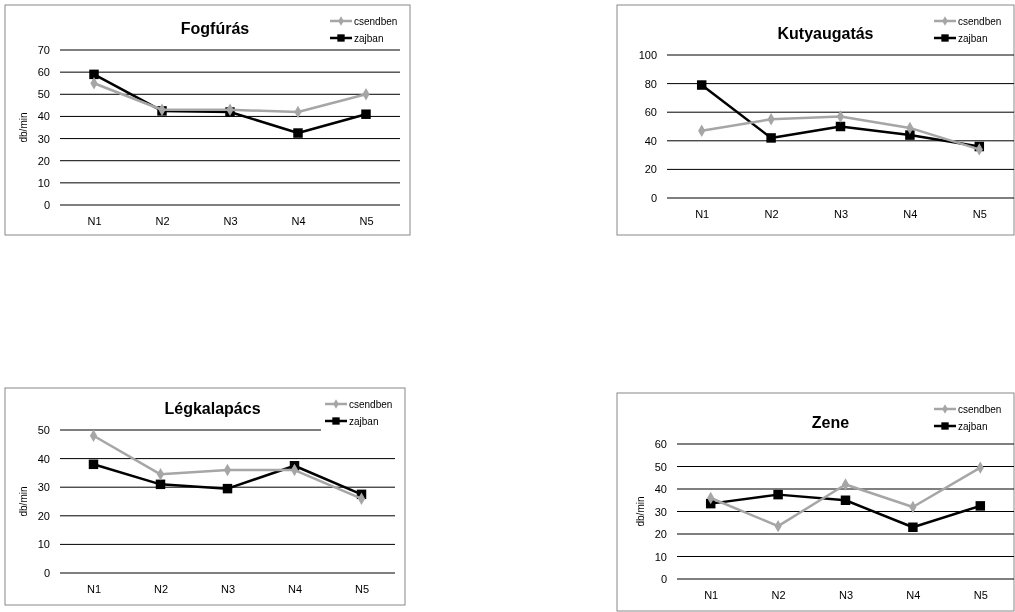  What do you see at coordinates (212, 408) in the screenshot?
I see `chart-title: Légkalapács` at bounding box center [212, 408].